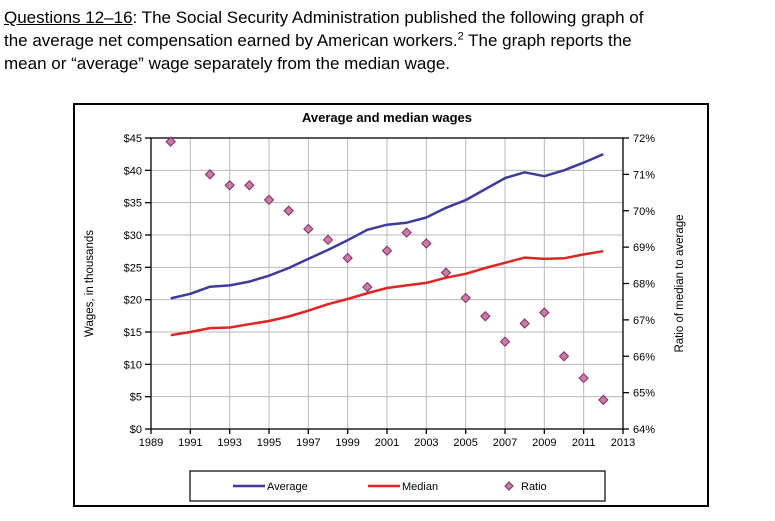 This screenshot has height=521, width=775. Describe the element at coordinates (269, 443) in the screenshot. I see `x-tick-label: 1995` at that location.